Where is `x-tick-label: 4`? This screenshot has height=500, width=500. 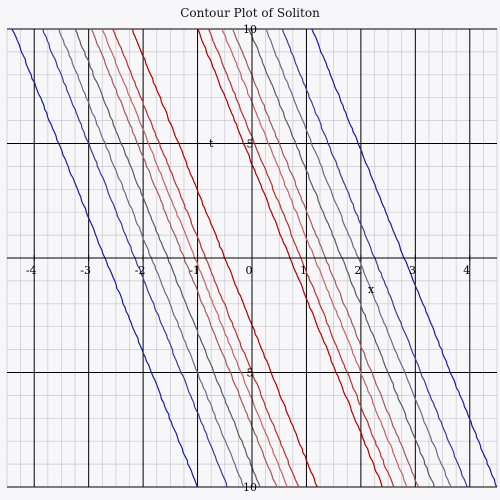
x-tick-label: 4 is located at coordinates (466, 270).